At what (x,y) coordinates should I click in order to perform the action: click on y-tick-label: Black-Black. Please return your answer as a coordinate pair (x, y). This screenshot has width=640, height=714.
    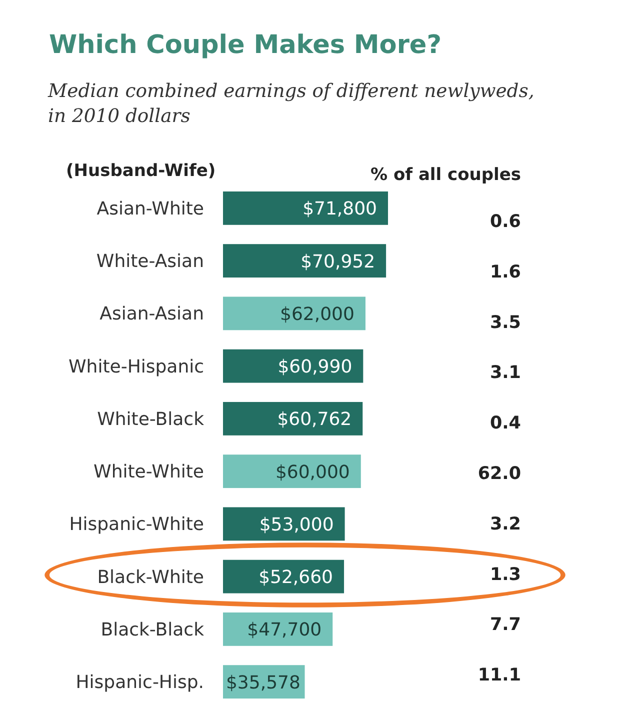
    Looking at the image, I should click on (152, 629).